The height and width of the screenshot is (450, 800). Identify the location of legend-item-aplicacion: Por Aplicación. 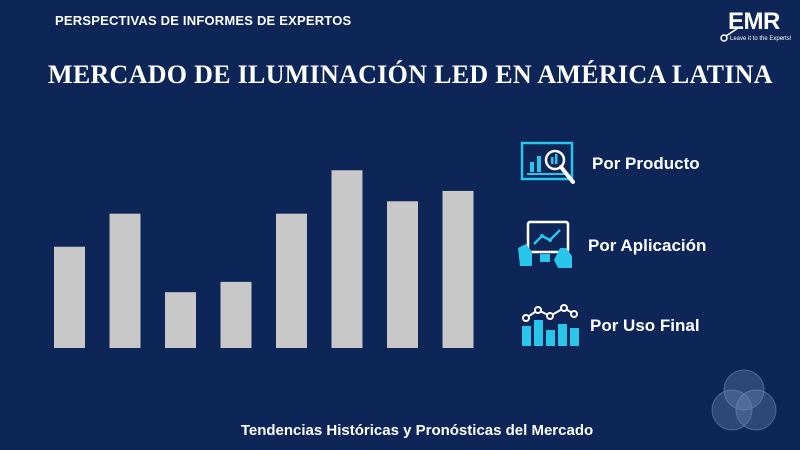
(610, 246).